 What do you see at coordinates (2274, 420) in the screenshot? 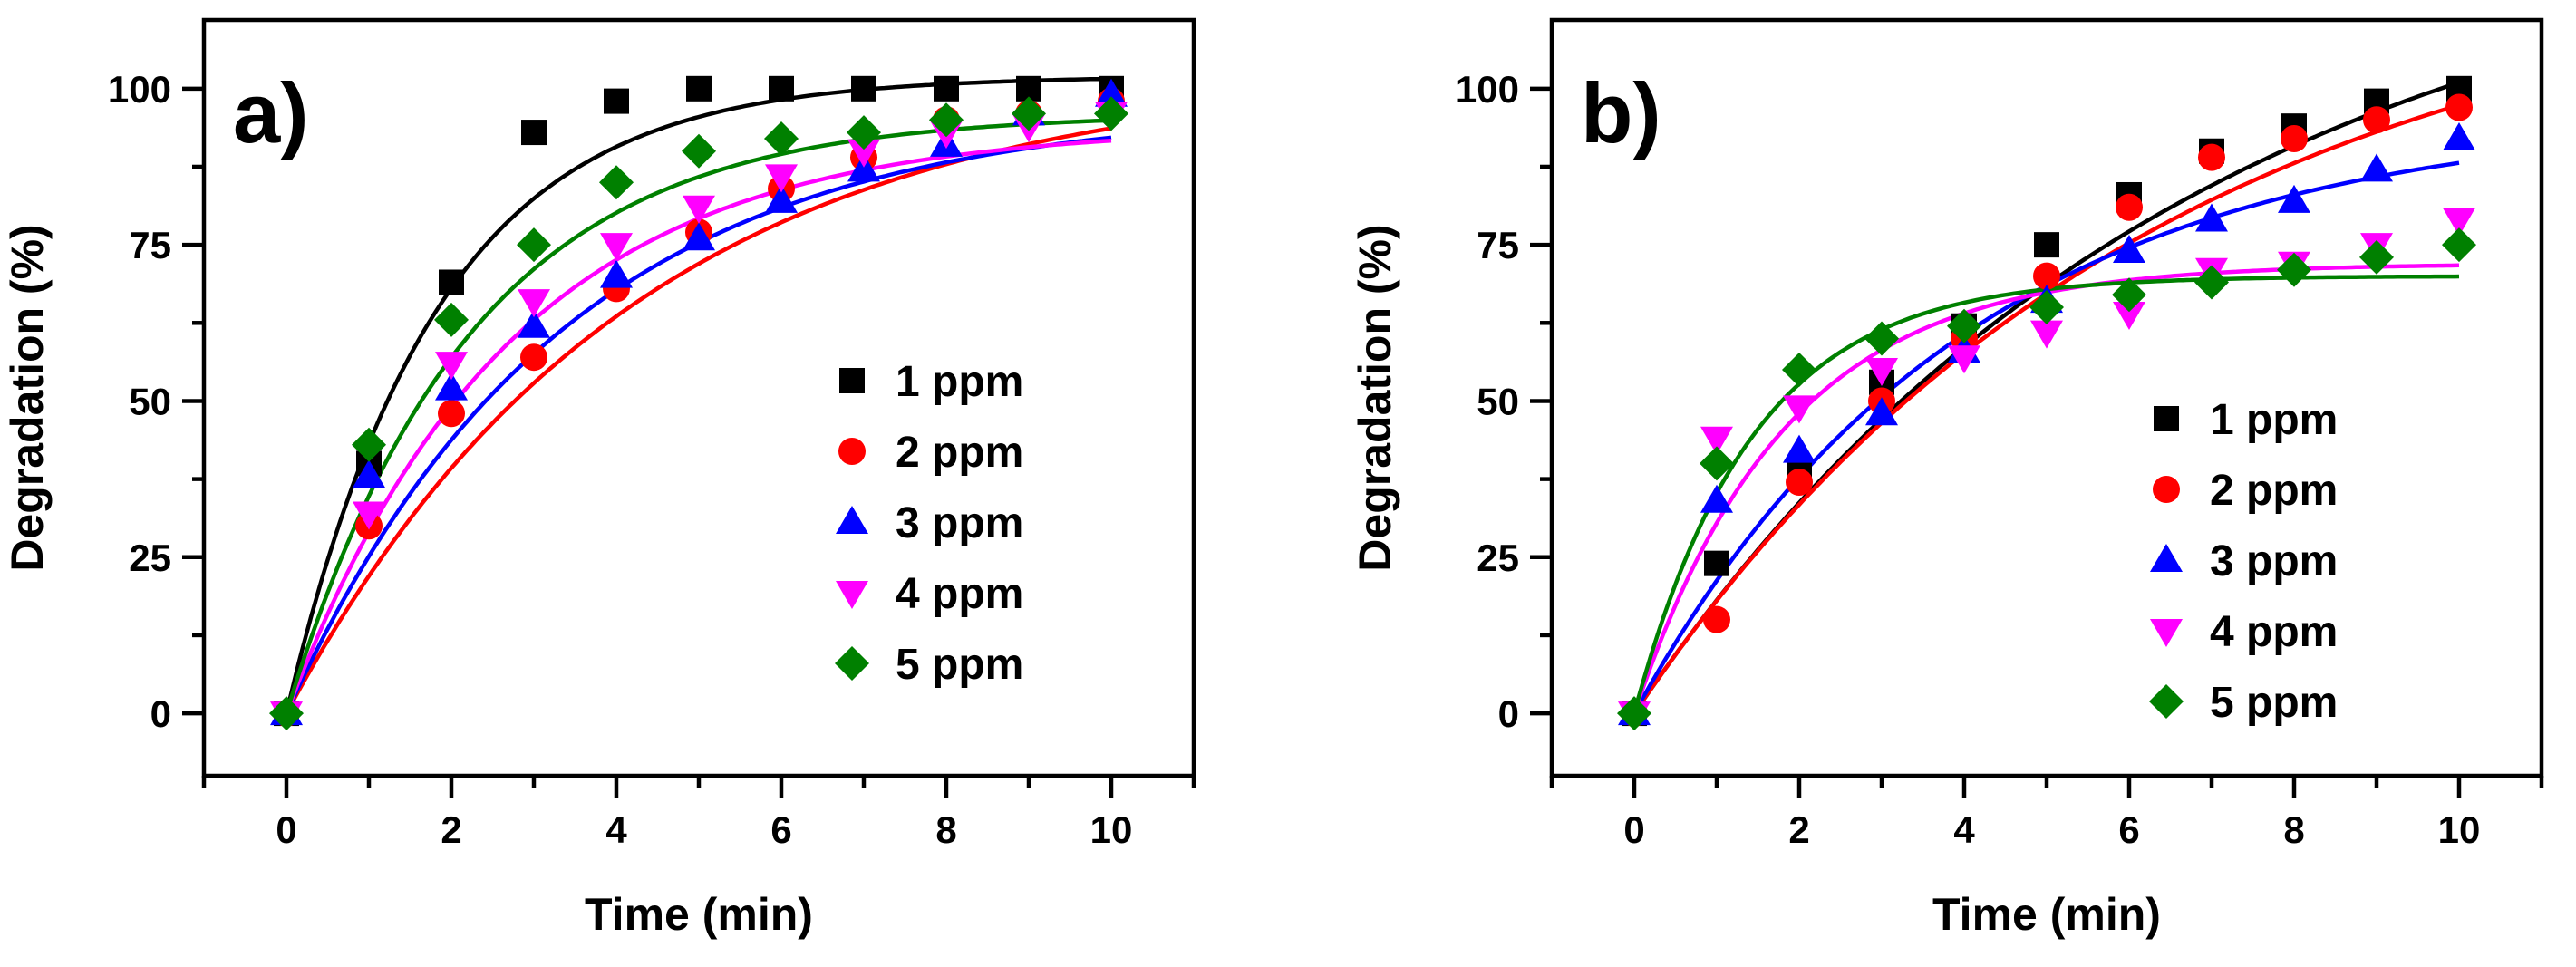
I see `legend-label: 1 ppm` at bounding box center [2274, 420].